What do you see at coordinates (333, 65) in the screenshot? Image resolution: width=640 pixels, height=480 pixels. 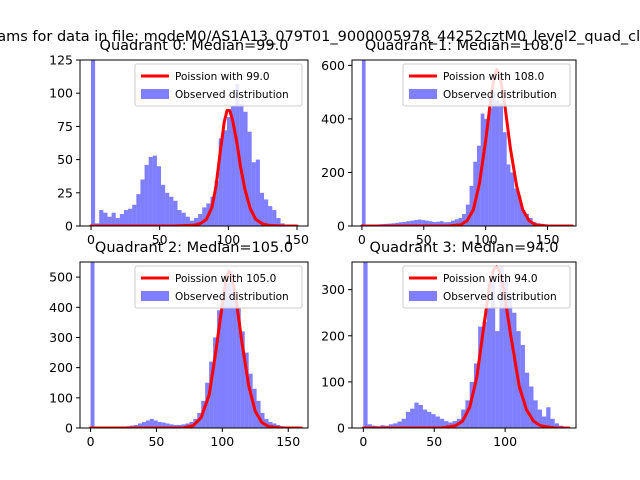 I see `y-tick-label: 600` at bounding box center [333, 65].